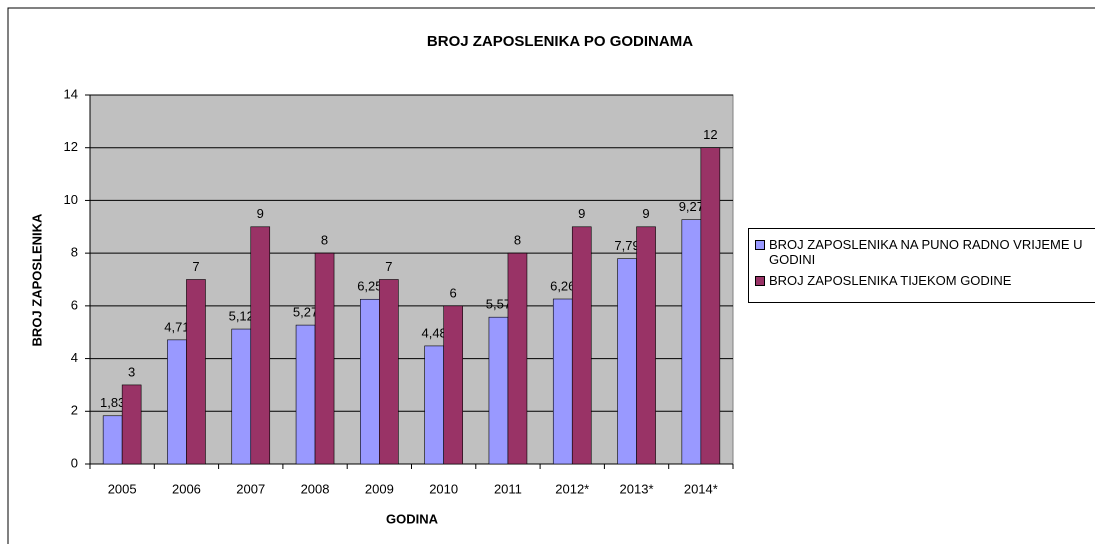  Describe the element at coordinates (890, 280) in the screenshot. I see `legend-label: BROJ ZAPOSLENIKA TIJEKOM GODINE` at that location.